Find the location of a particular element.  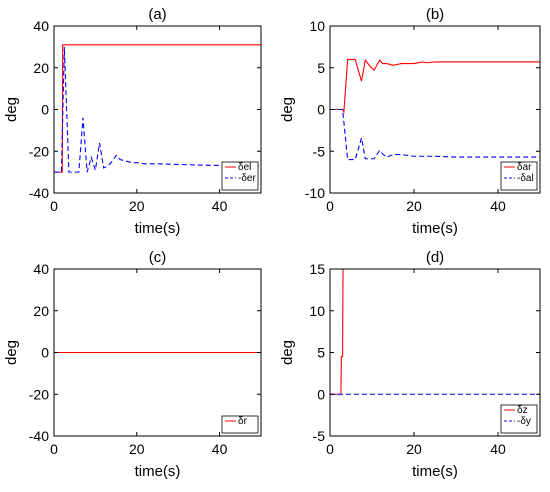

legend-entry-label: -δer is located at coordinates (247, 178).